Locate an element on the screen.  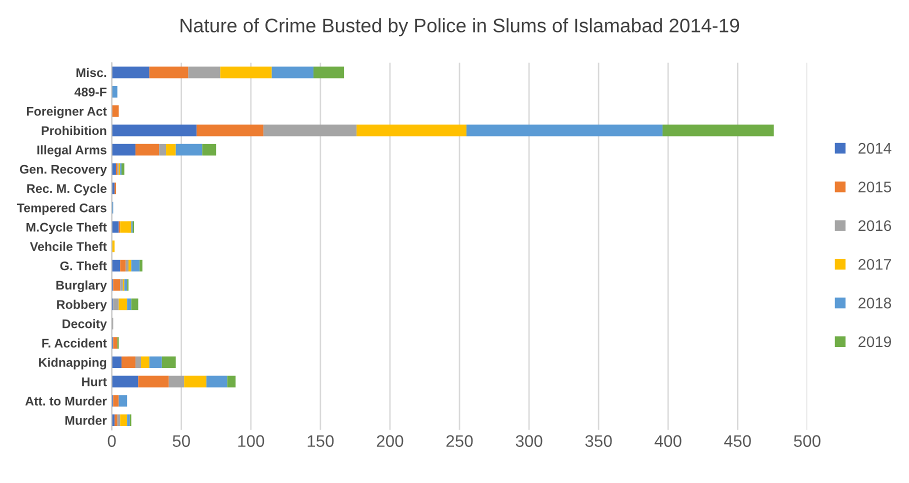
y-tick-label: Att. to Murder is located at coordinates (66, 401).